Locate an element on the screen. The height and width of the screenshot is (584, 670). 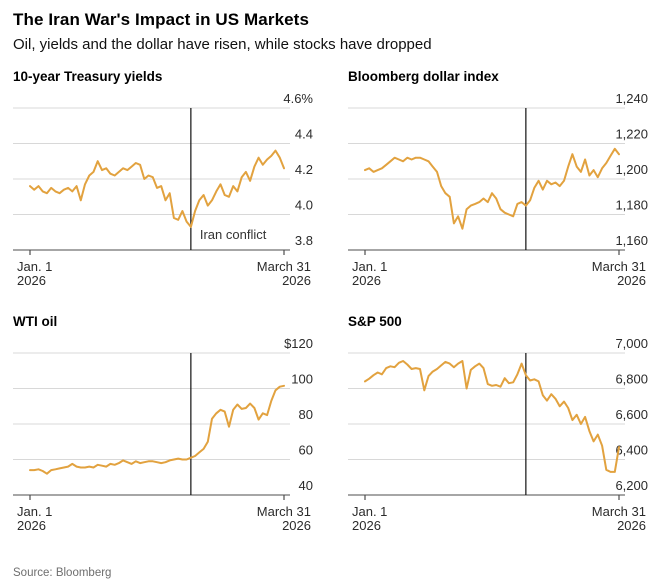
panel-title: 10-year Treasury yields is located at coordinates (88, 76).